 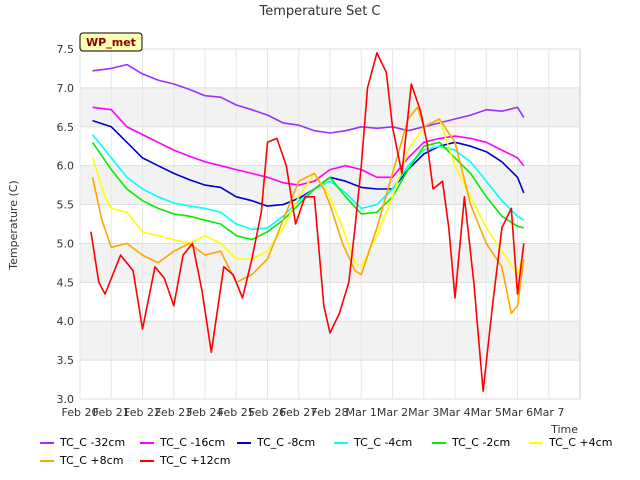 I want to click on x-tick-label: Mar 3, so click(x=423, y=412).